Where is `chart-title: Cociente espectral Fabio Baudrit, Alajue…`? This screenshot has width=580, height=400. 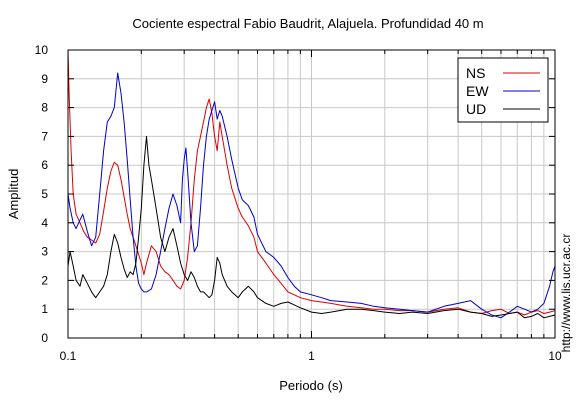
chart-title: Cociente espectral Fabio Baudrit, Alajue… is located at coordinates (307, 23).